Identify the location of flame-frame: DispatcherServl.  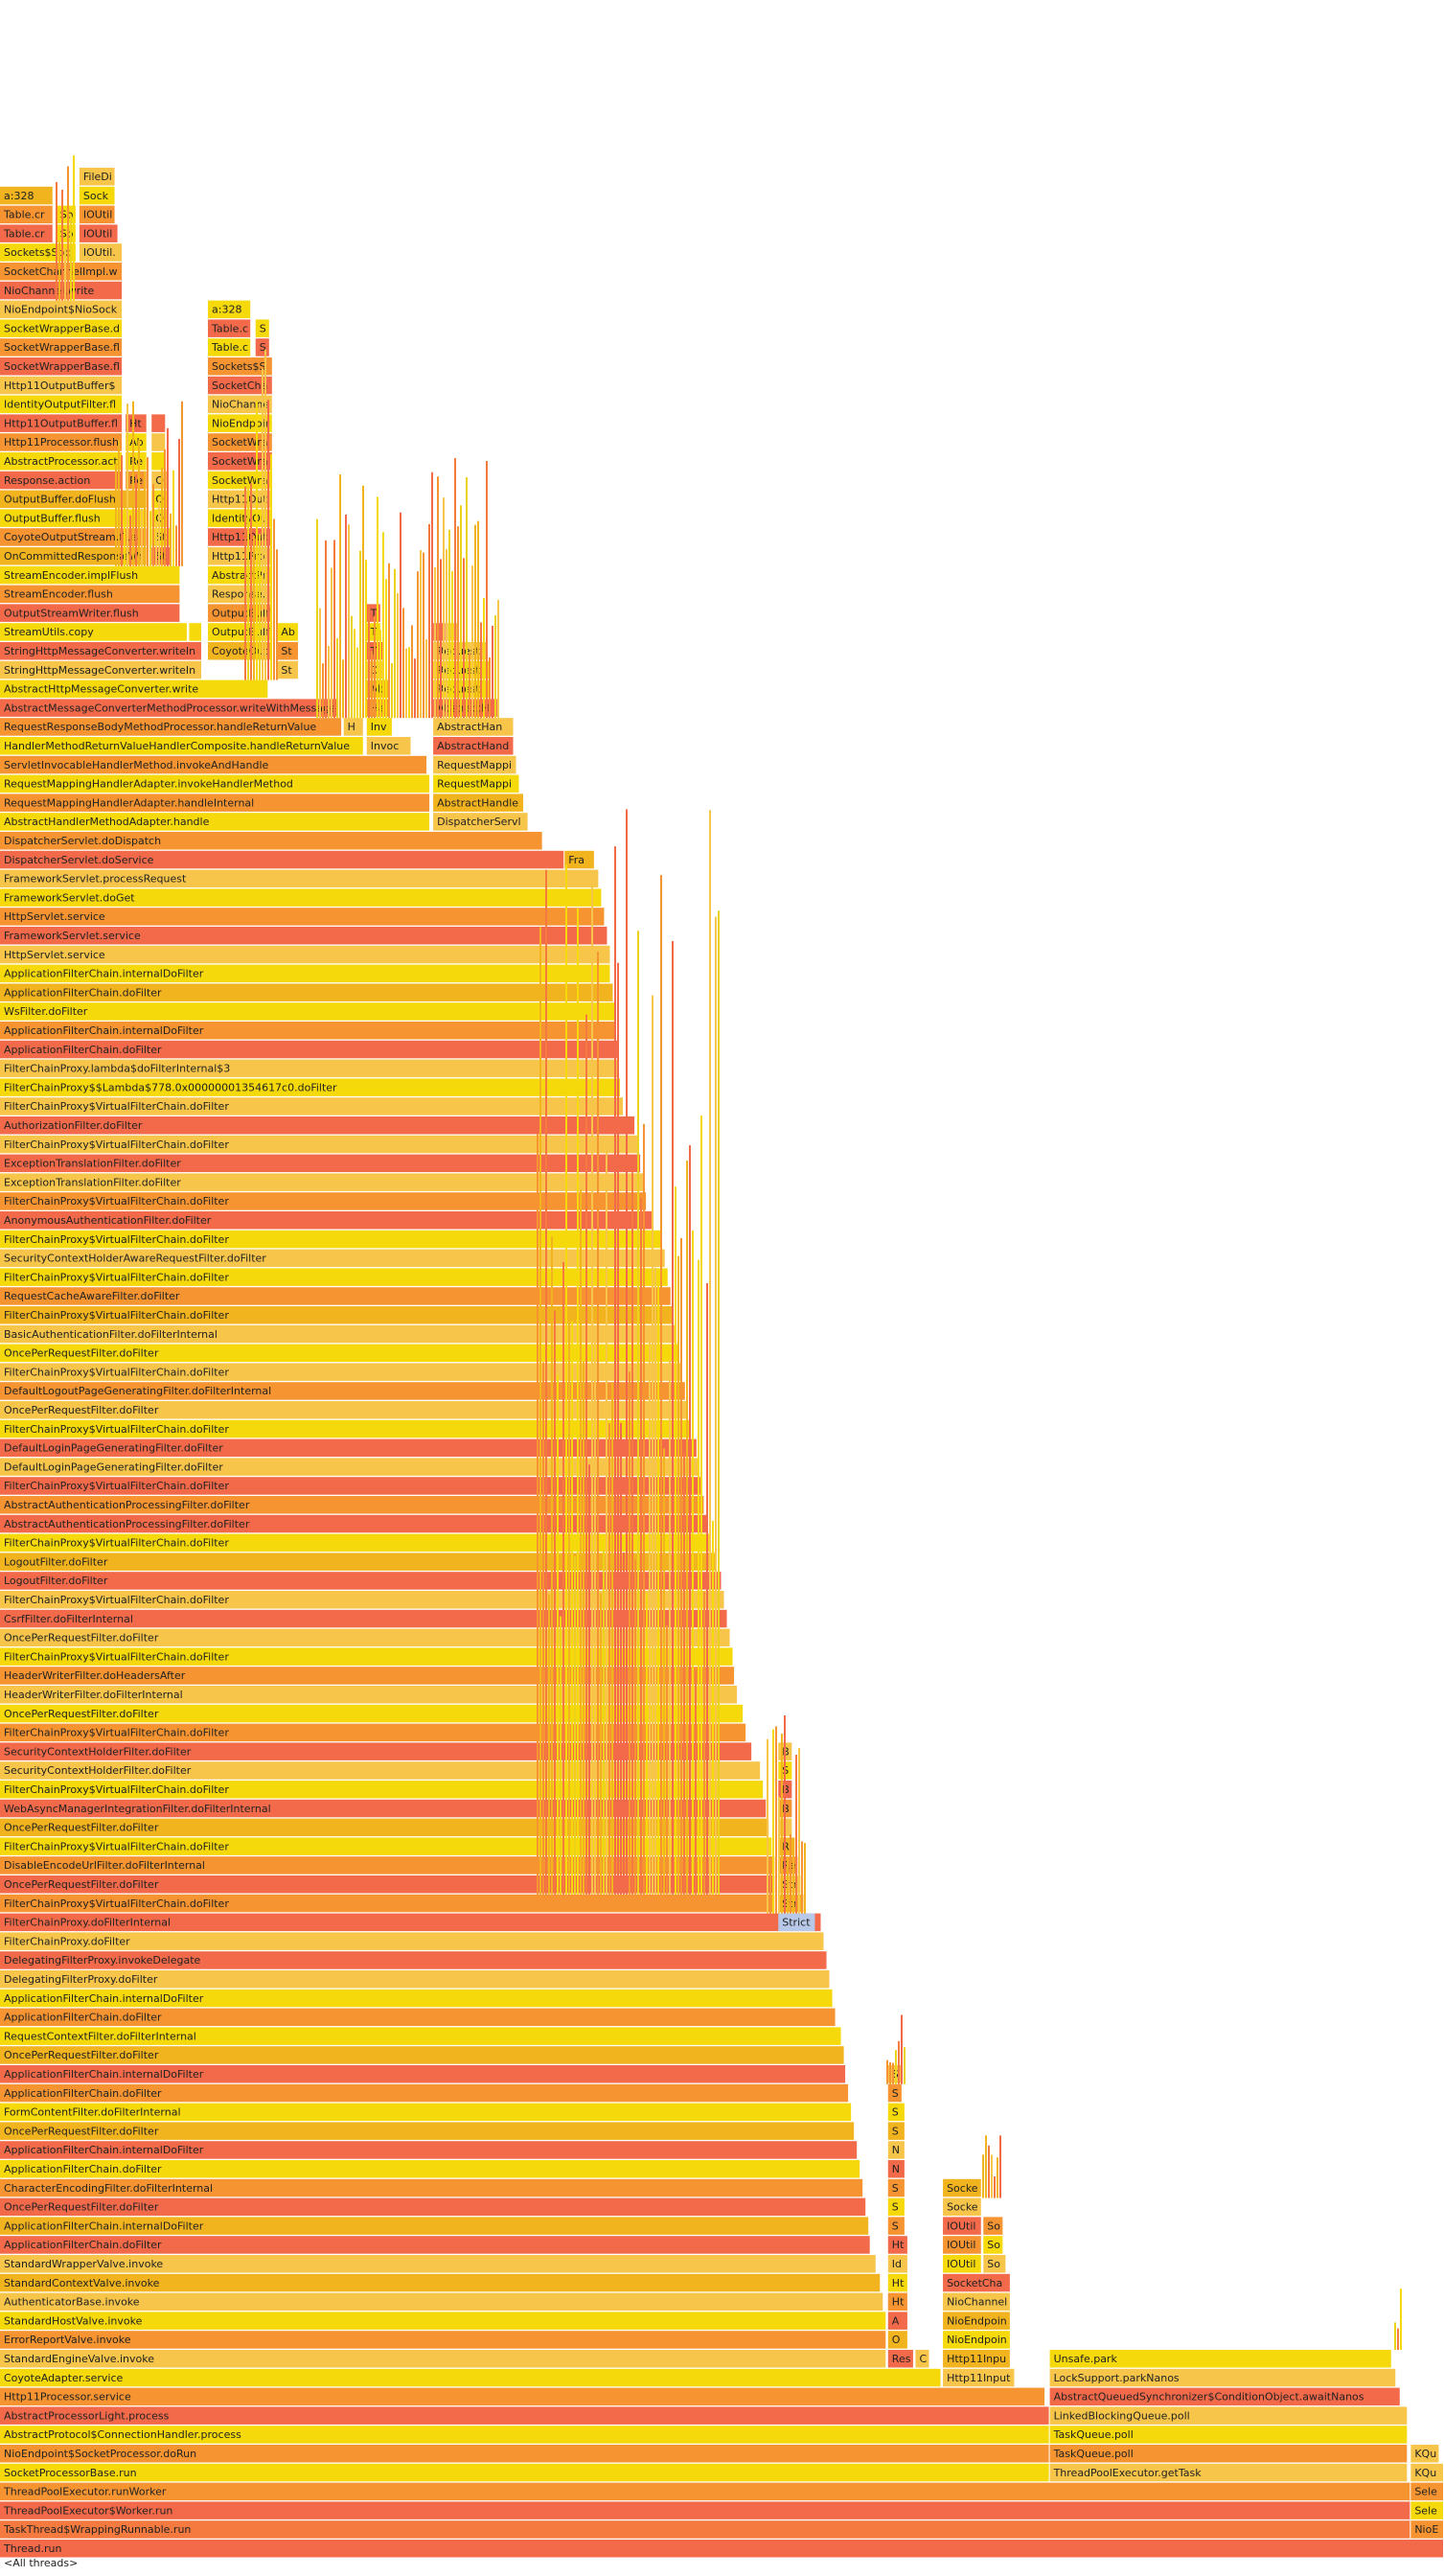
(480, 822).